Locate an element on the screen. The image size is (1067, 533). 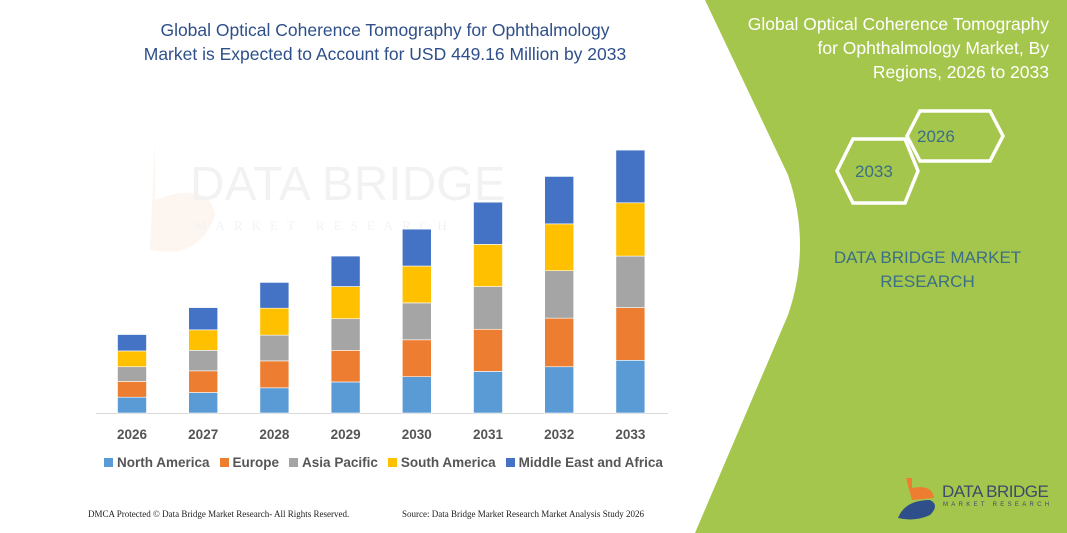
watermark-logo: DATA BRIDGE MARKET RESEARCH is located at coordinates (328, 196).